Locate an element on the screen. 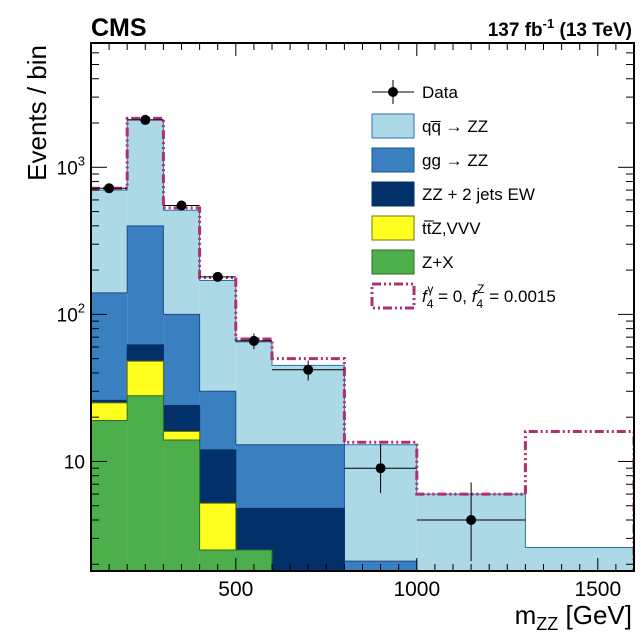 Image resolution: width=641 pixels, height=633 pixels. y-tick-label: 10² is located at coordinates (71, 313).